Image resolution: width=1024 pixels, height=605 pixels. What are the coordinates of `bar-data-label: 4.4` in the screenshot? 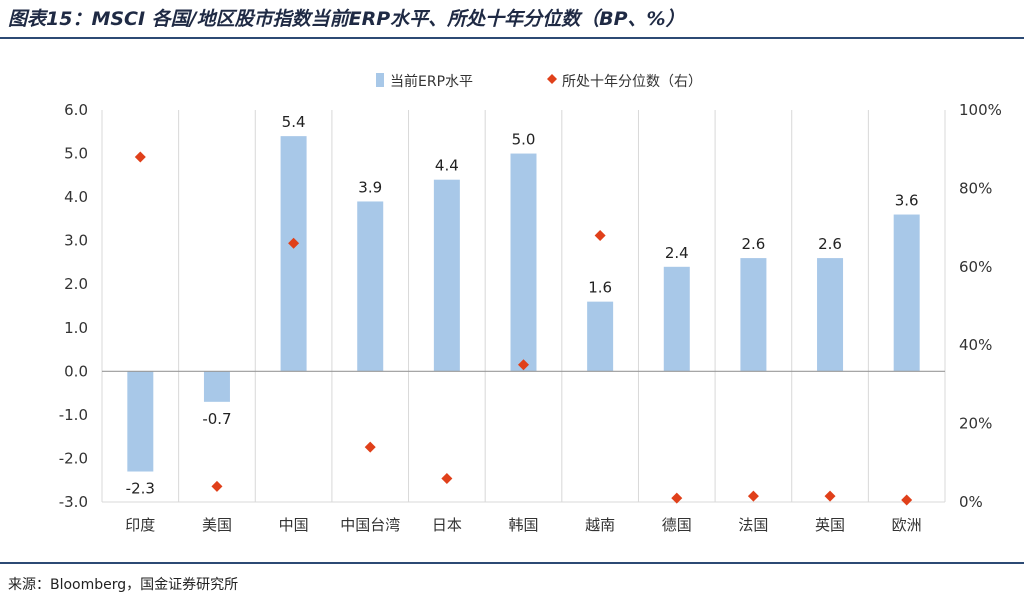 It's located at (447, 166).